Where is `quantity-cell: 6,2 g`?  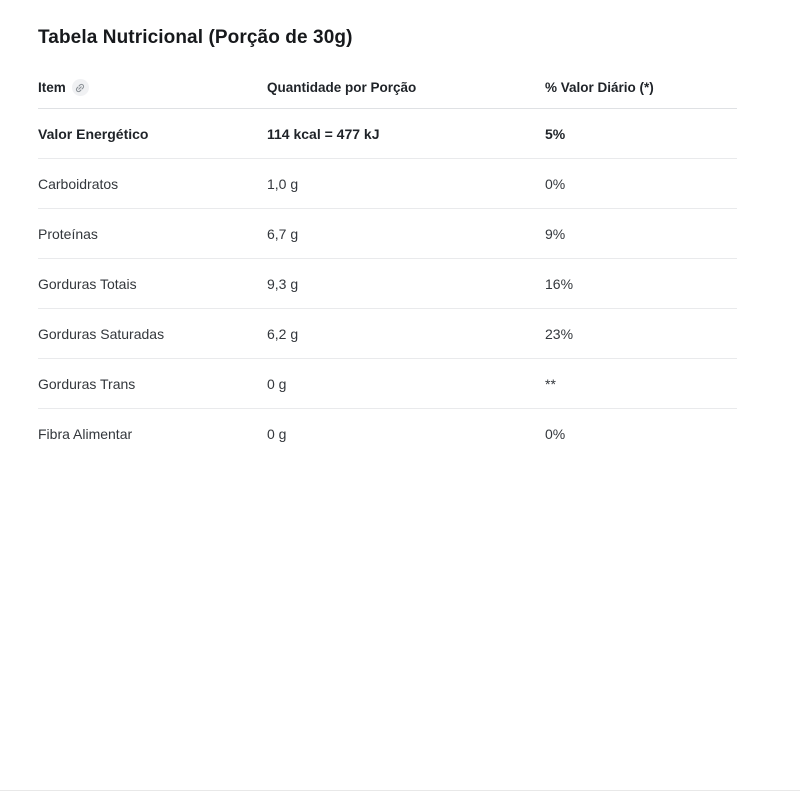
quantity-cell: 6,2 g is located at coordinates (283, 333).